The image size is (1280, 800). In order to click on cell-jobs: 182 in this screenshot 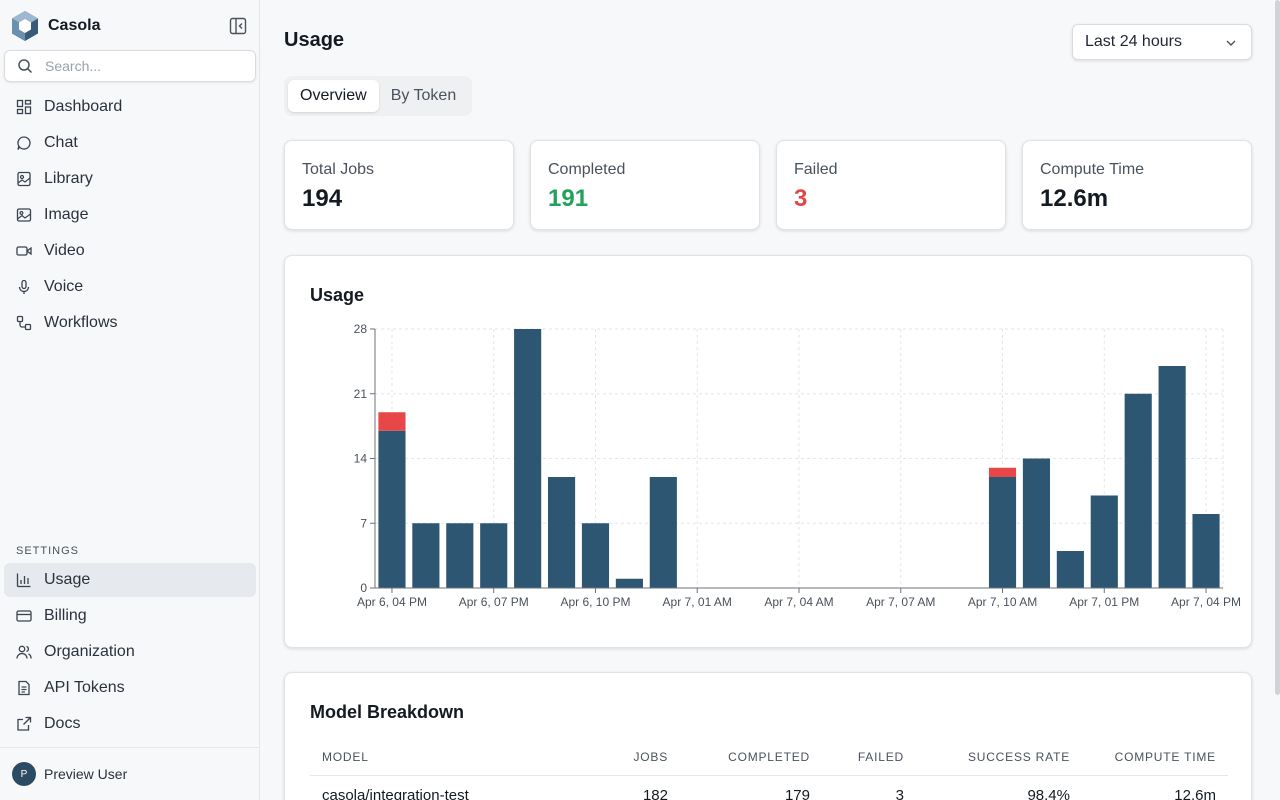, I will do `click(655, 793)`.